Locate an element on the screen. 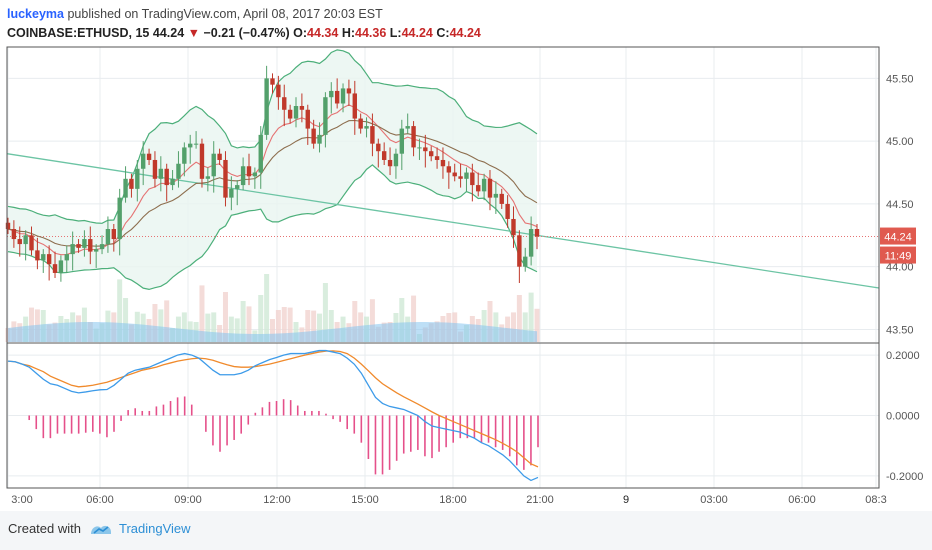 Image resolution: width=932 pixels, height=550 pixels. last-price-badge is located at coordinates (898, 236).